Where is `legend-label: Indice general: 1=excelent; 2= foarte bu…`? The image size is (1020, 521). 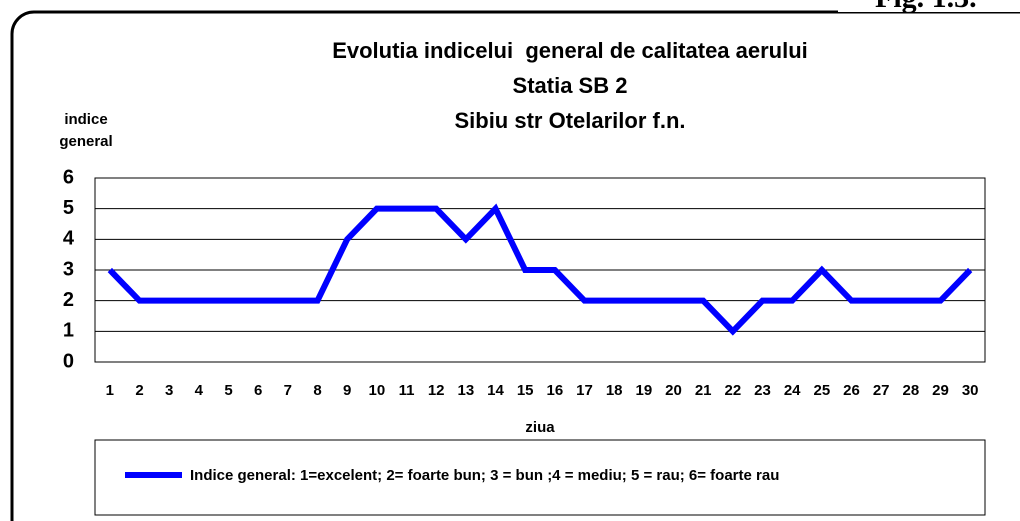 legend-label: Indice general: 1=excelent; 2= foarte bu… is located at coordinates (484, 475).